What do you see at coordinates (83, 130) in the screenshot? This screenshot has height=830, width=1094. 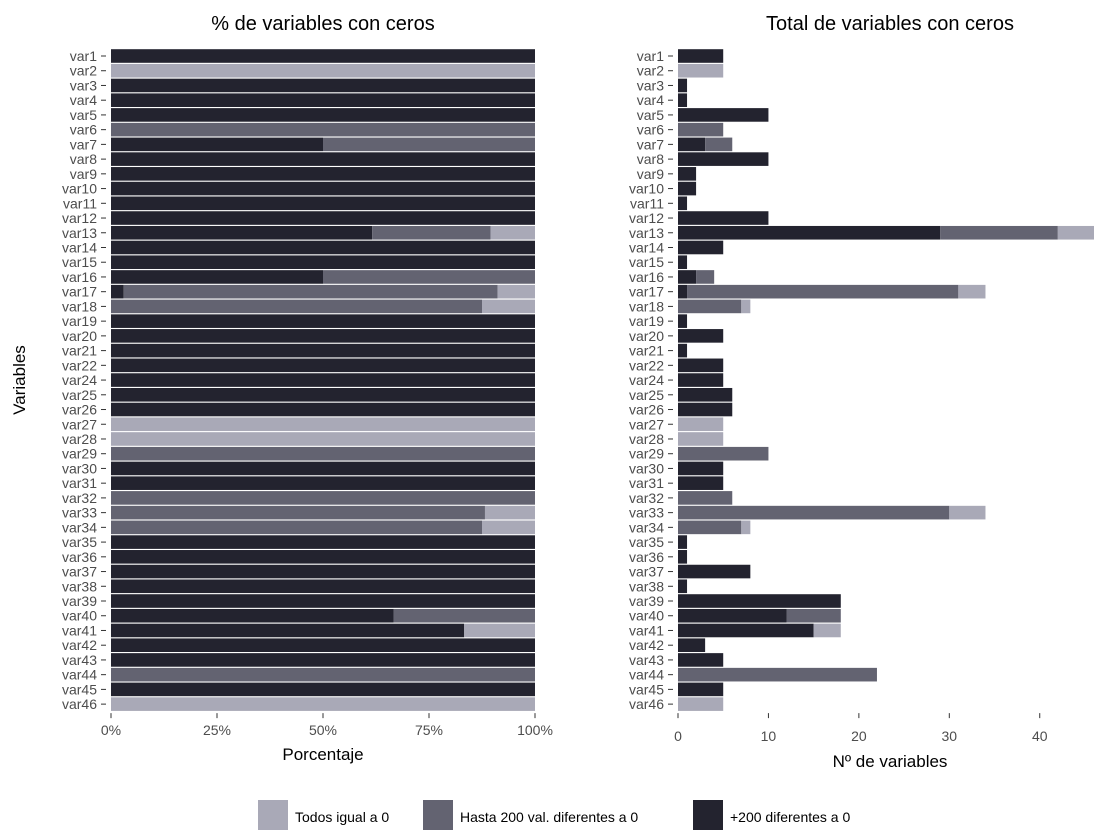 I see `percent-y-tick-label: var6` at bounding box center [83, 130].